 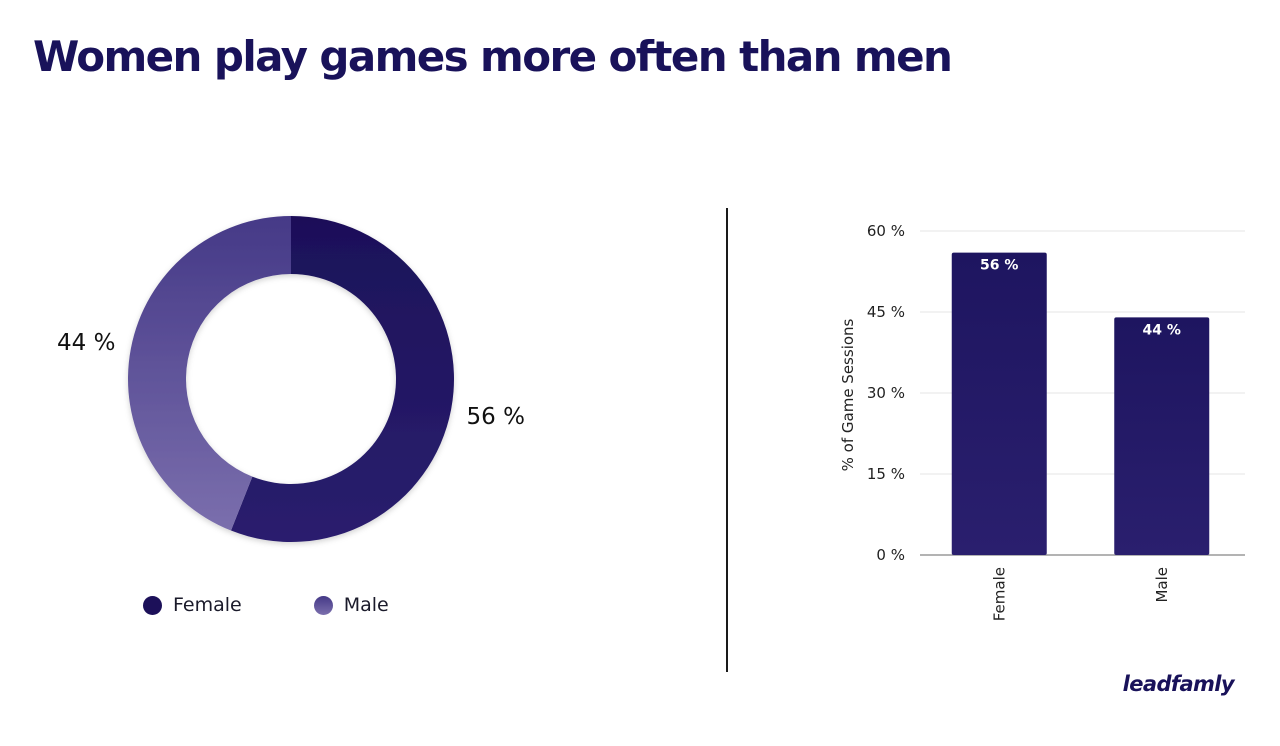 I want to click on y-tick-label: 45 %, so click(x=886, y=312).